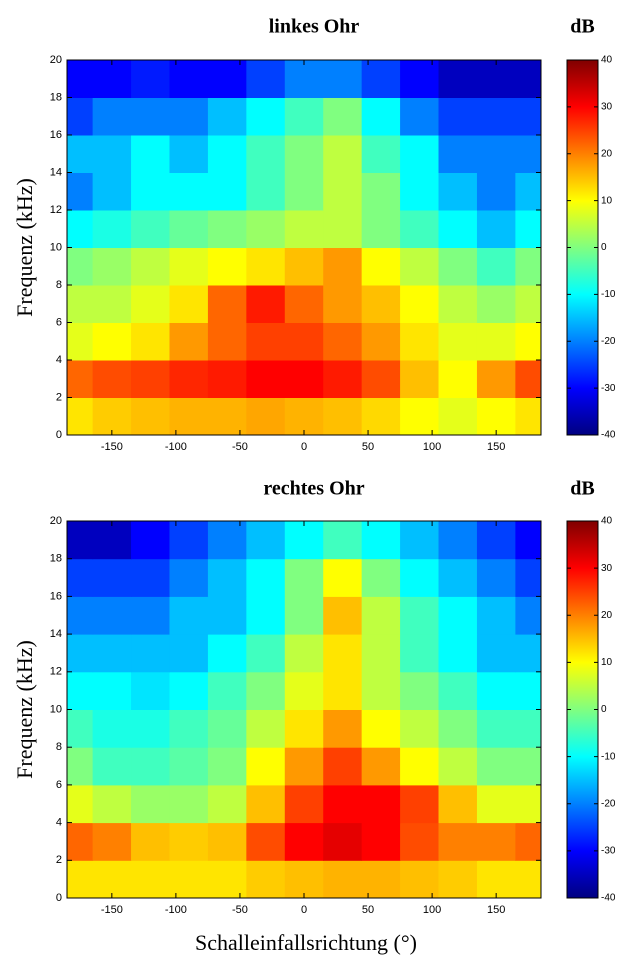 The height and width of the screenshot is (963, 640). Describe the element at coordinates (59, 322) in the screenshot. I see `y-tick-label: 6` at that location.